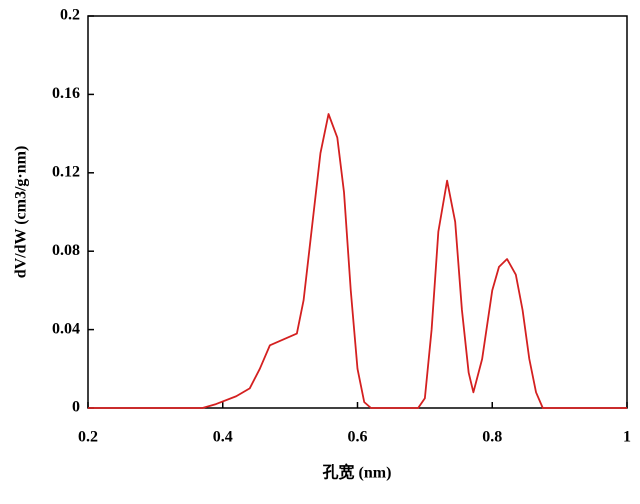  What do you see at coordinates (357, 472) in the screenshot?
I see `x-axis-label: 孔宽 (nm)` at bounding box center [357, 472].